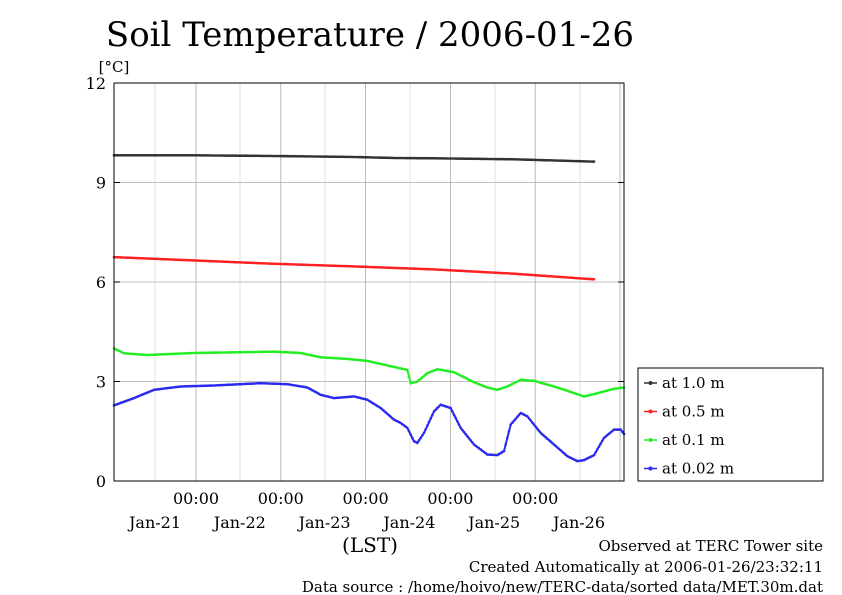 The image size is (842, 595). What do you see at coordinates (693, 412) in the screenshot?
I see `legend-label: at 0.5 m` at bounding box center [693, 412].